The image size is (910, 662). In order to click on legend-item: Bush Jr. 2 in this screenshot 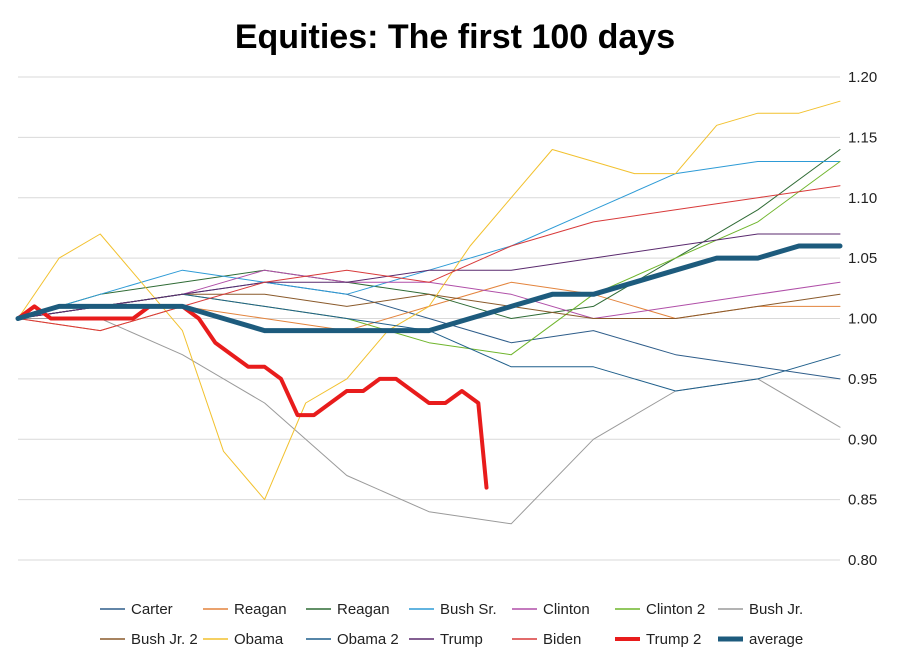, I will do `click(149, 639)`.